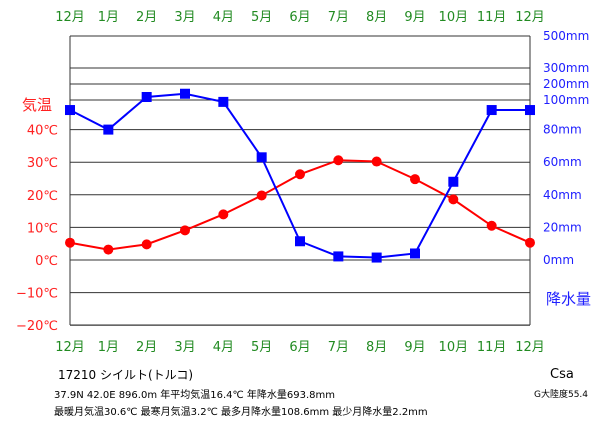 The width and height of the screenshot is (611, 425). What do you see at coordinates (223, 347) in the screenshot?
I see `month-label-bottom: 4月` at bounding box center [223, 347].